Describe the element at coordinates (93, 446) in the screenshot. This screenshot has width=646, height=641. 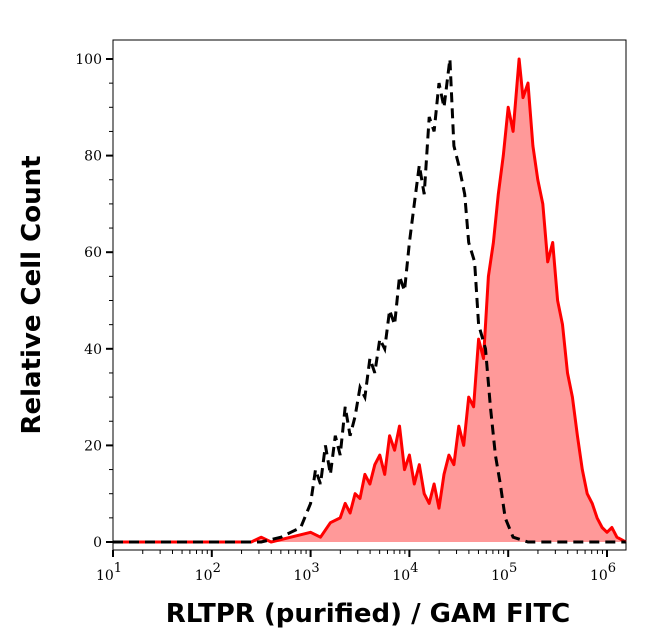
I see `y-tick-label: 20` at that location.